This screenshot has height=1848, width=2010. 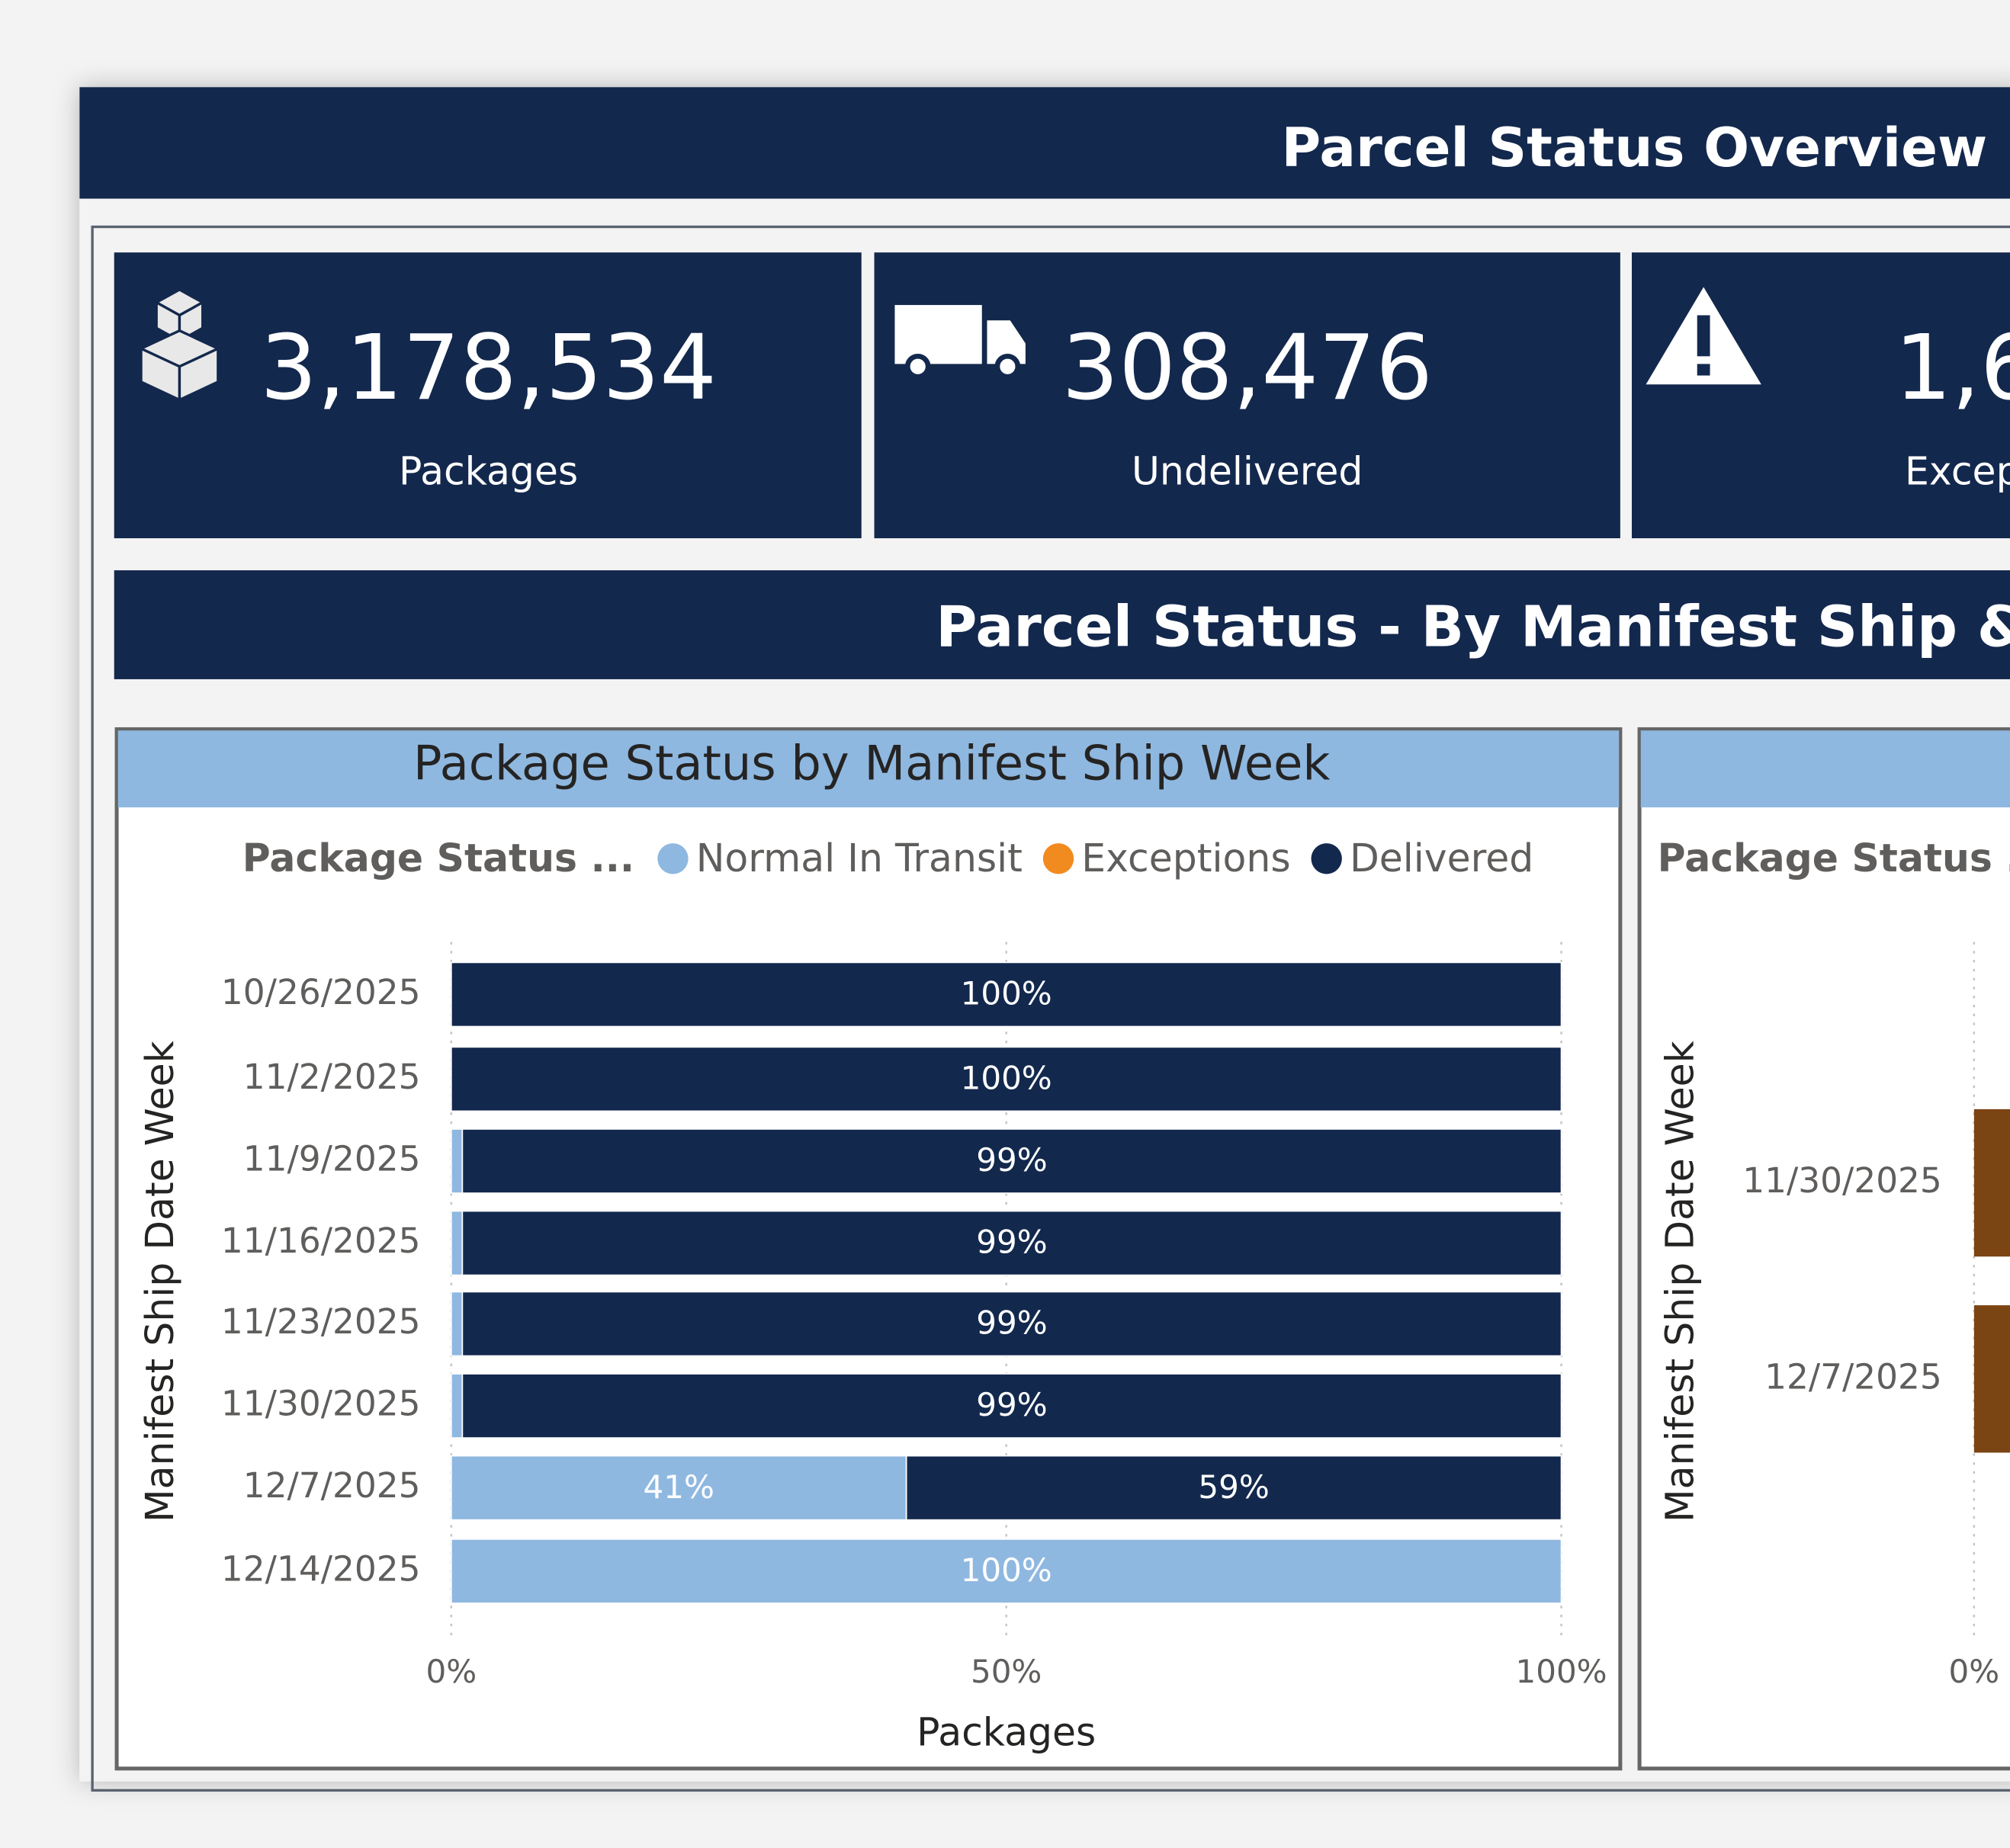 What do you see at coordinates (1442, 858) in the screenshot?
I see `legend-label: Delivered` at bounding box center [1442, 858].